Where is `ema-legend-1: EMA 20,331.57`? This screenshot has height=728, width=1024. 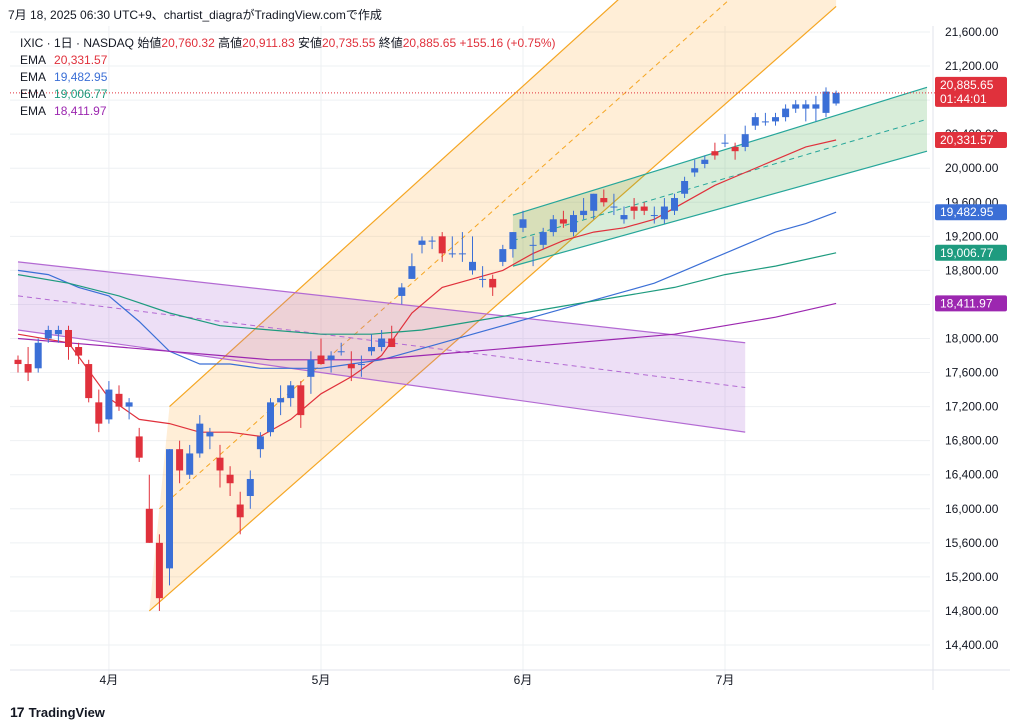
ema-legend-1: EMA 20,331.57 is located at coordinates (288, 60).